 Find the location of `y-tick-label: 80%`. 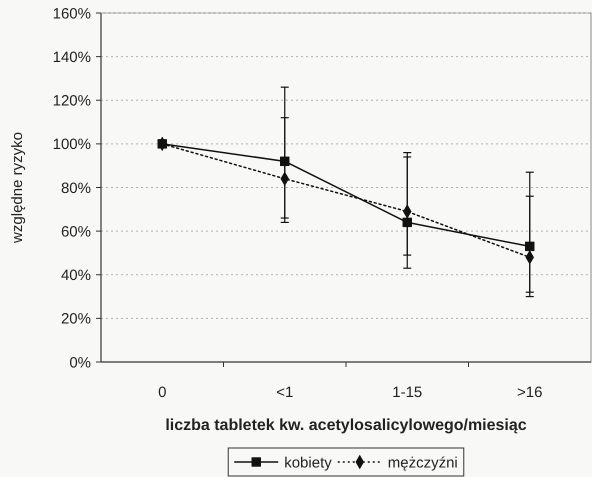

y-tick-label: 80% is located at coordinates (75, 188).